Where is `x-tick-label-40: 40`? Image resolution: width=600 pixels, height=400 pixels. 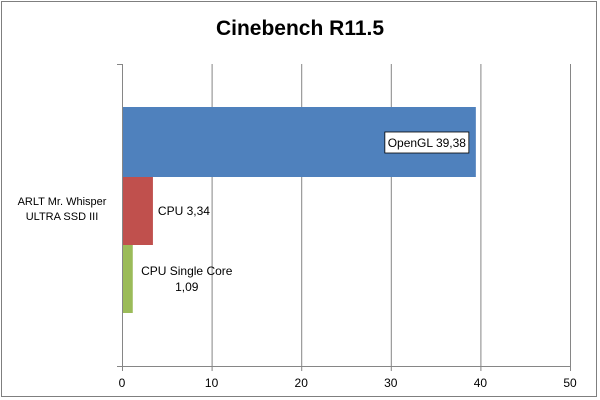 x-tick-label-40: 40 is located at coordinates (481, 383).